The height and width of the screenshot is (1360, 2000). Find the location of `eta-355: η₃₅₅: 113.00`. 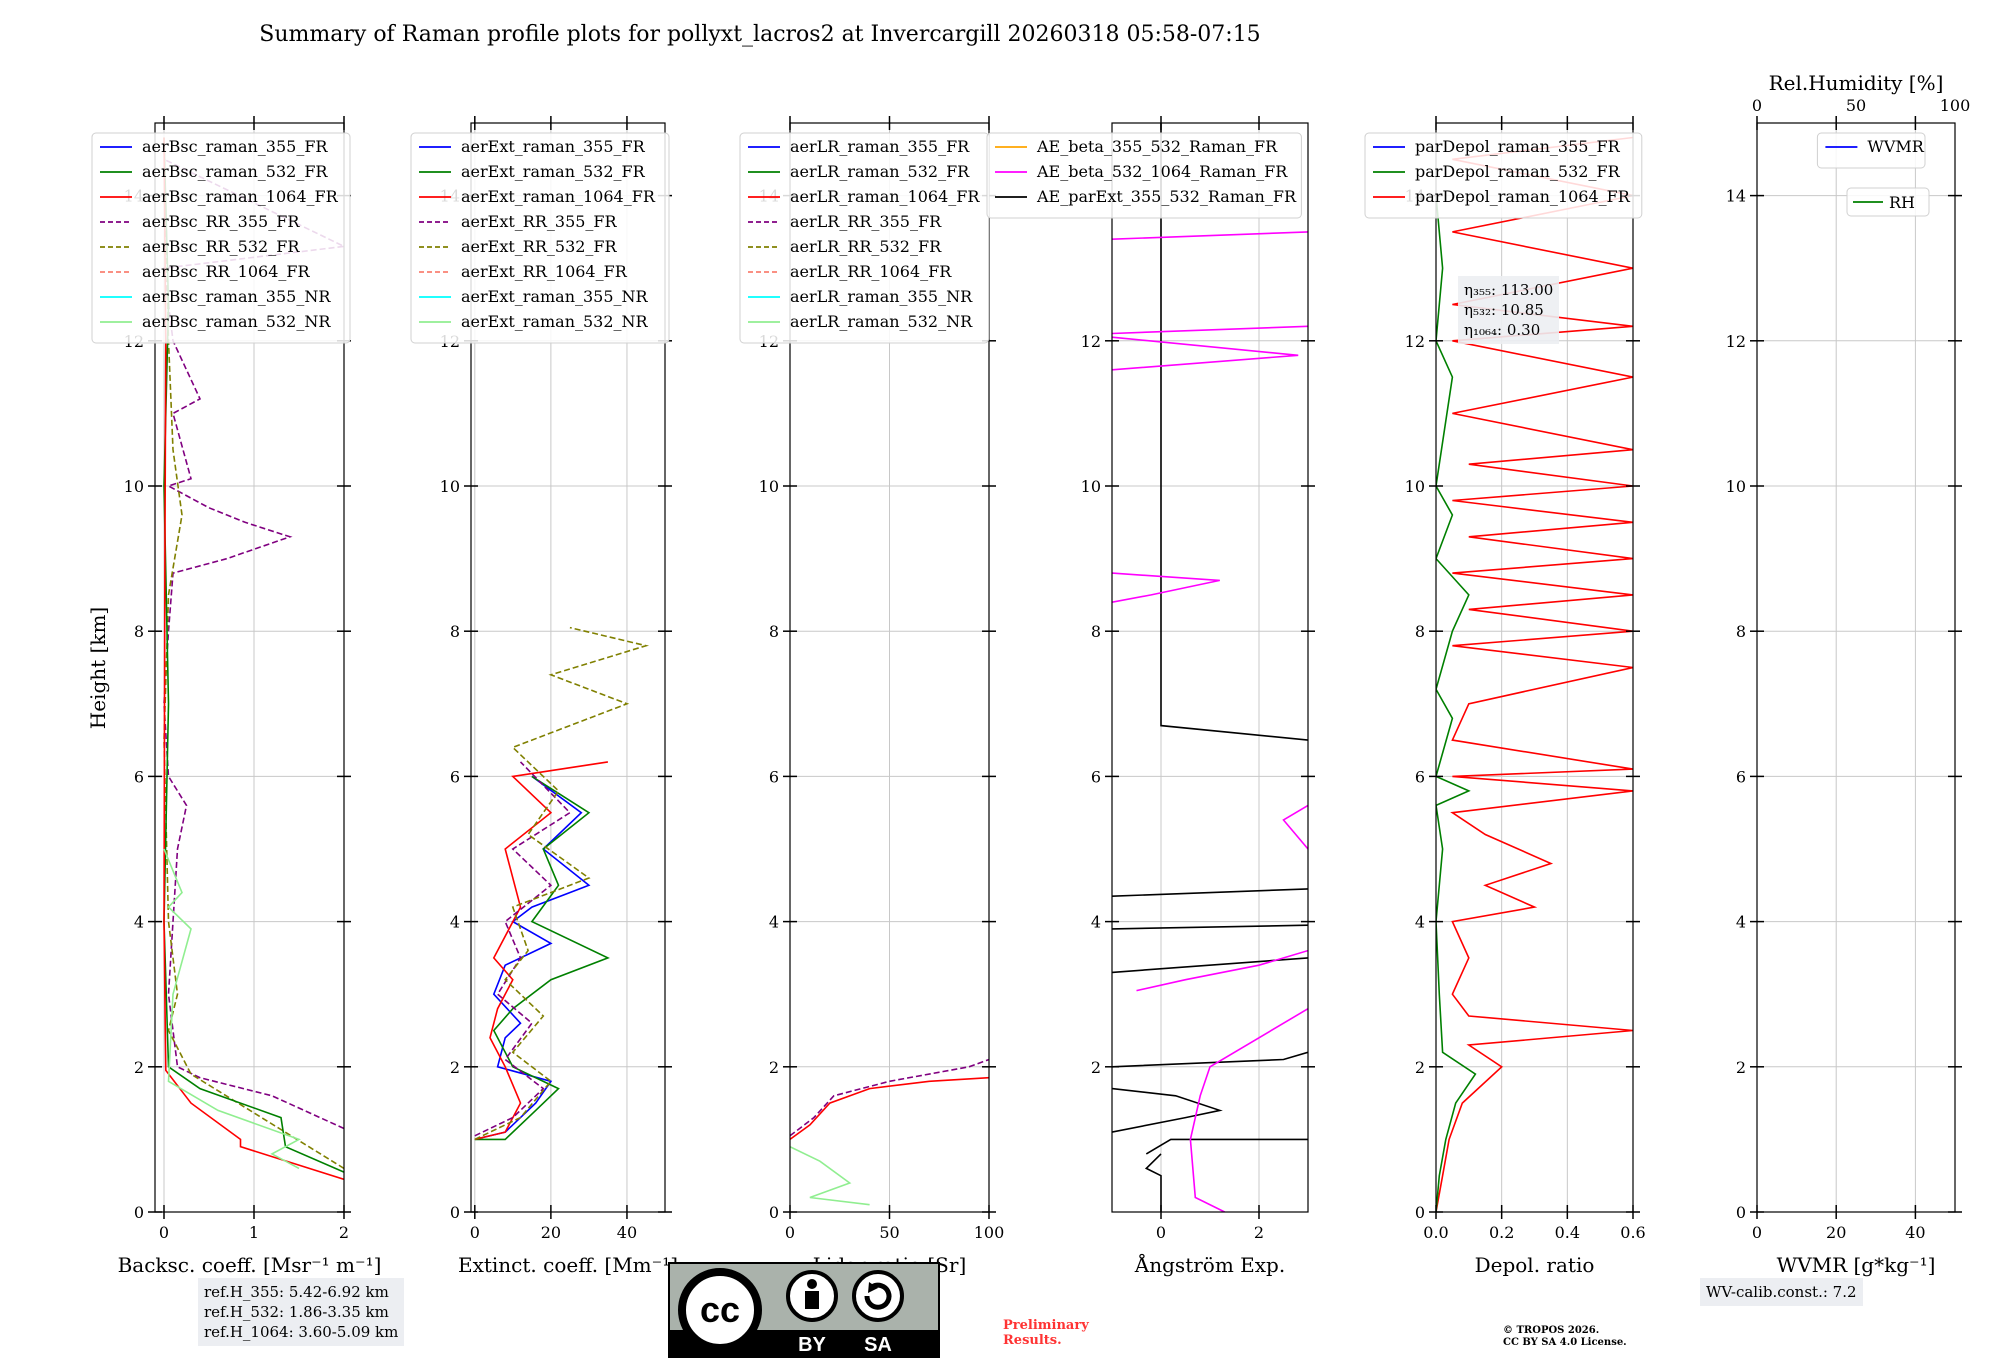

eta-355: η₃₅₅: 113.00 is located at coordinates (1509, 290).